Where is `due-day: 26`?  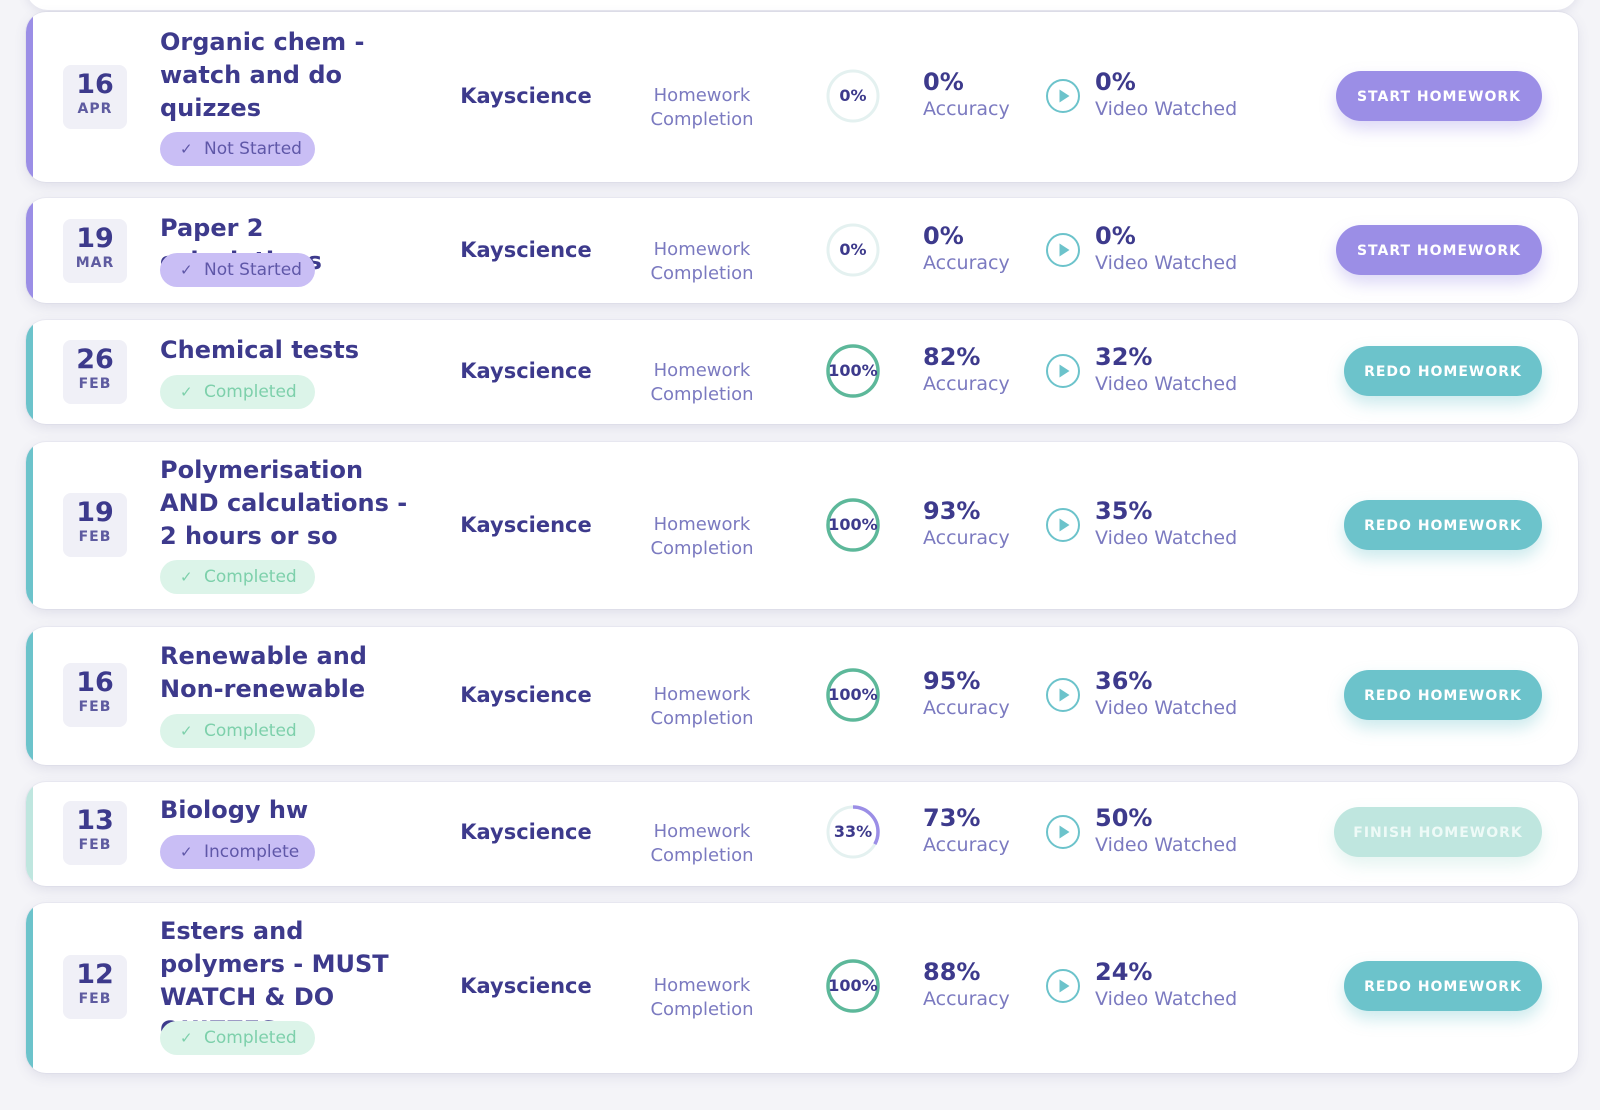 due-day: 26 is located at coordinates (95, 359).